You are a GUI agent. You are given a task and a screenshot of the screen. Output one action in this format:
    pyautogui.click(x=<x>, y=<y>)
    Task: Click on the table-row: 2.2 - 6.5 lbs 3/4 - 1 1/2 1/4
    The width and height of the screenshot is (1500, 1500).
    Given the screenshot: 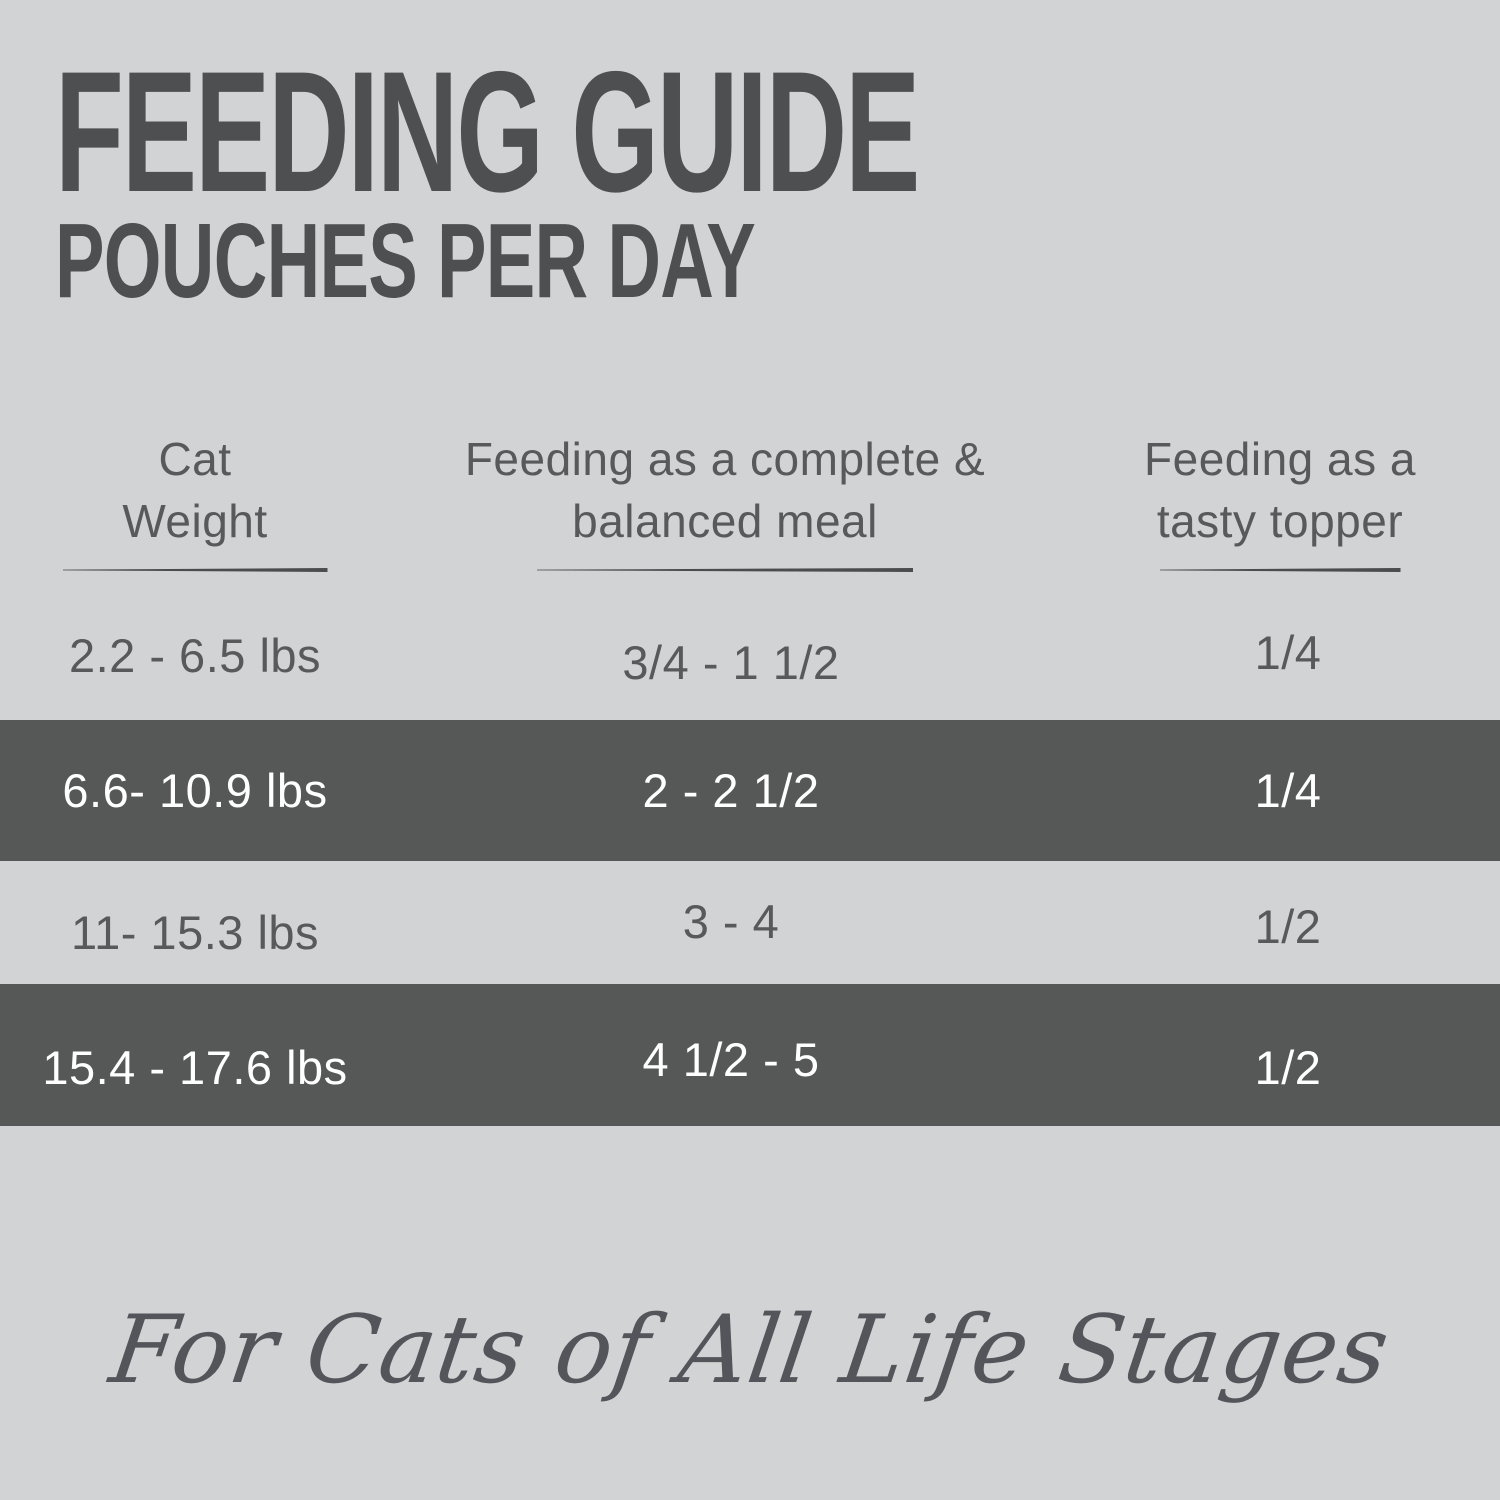 What is the action you would take?
    pyautogui.click(x=750, y=660)
    